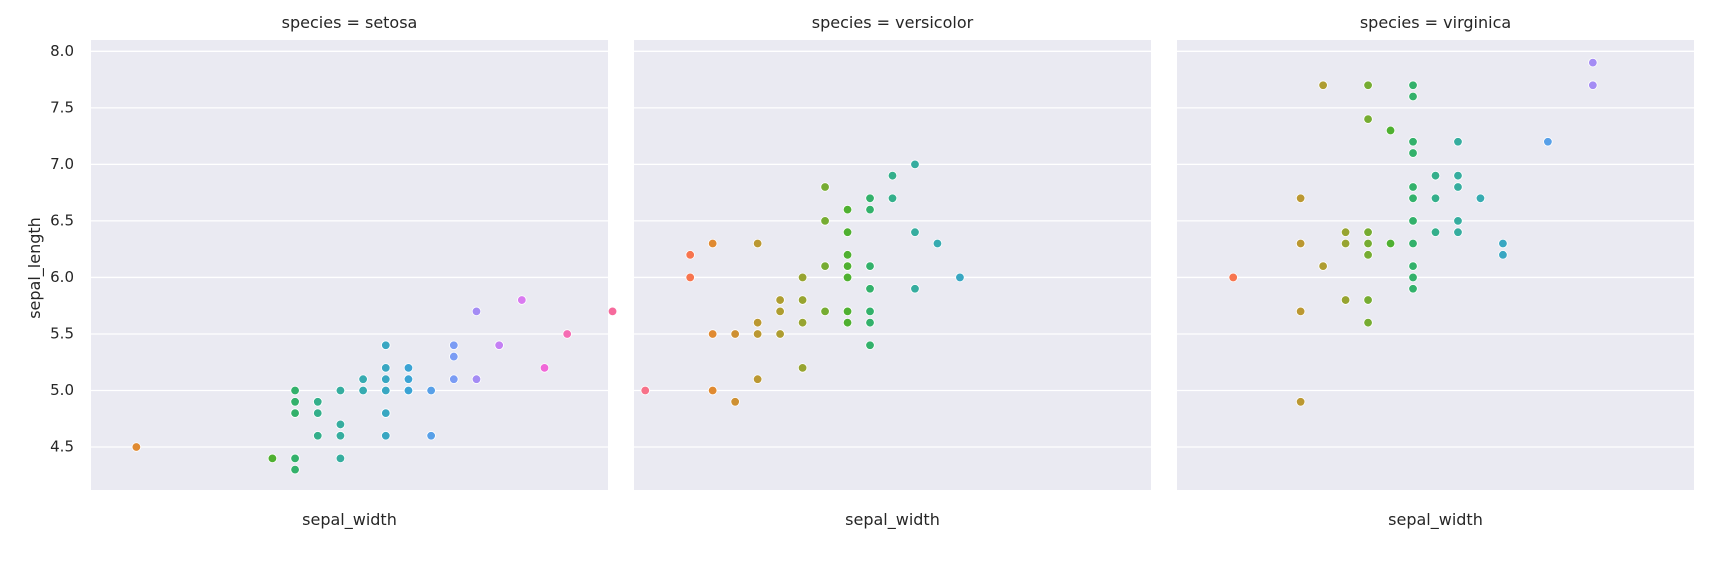 The width and height of the screenshot is (1722, 564). What do you see at coordinates (62, 249) in the screenshot?
I see `y-tick-labels: 4.5 5.0 5.5 6.0 6.5 7.0 7.5 8.0` at bounding box center [62, 249].